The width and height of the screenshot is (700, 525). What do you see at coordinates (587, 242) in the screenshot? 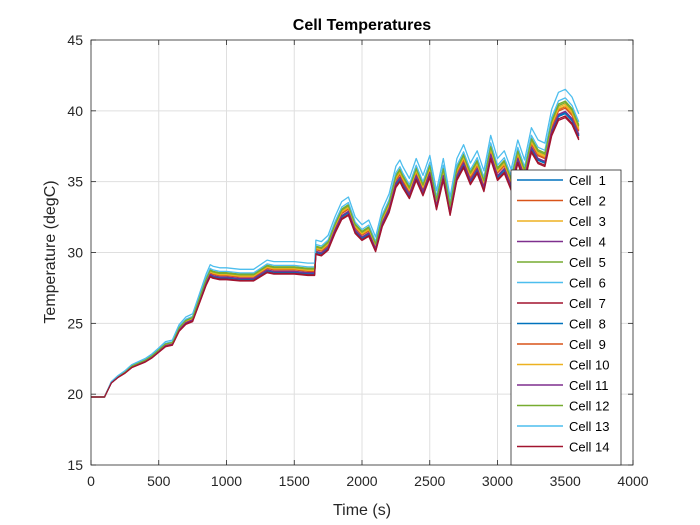
I see `legend-label: Cell 4` at bounding box center [587, 242].